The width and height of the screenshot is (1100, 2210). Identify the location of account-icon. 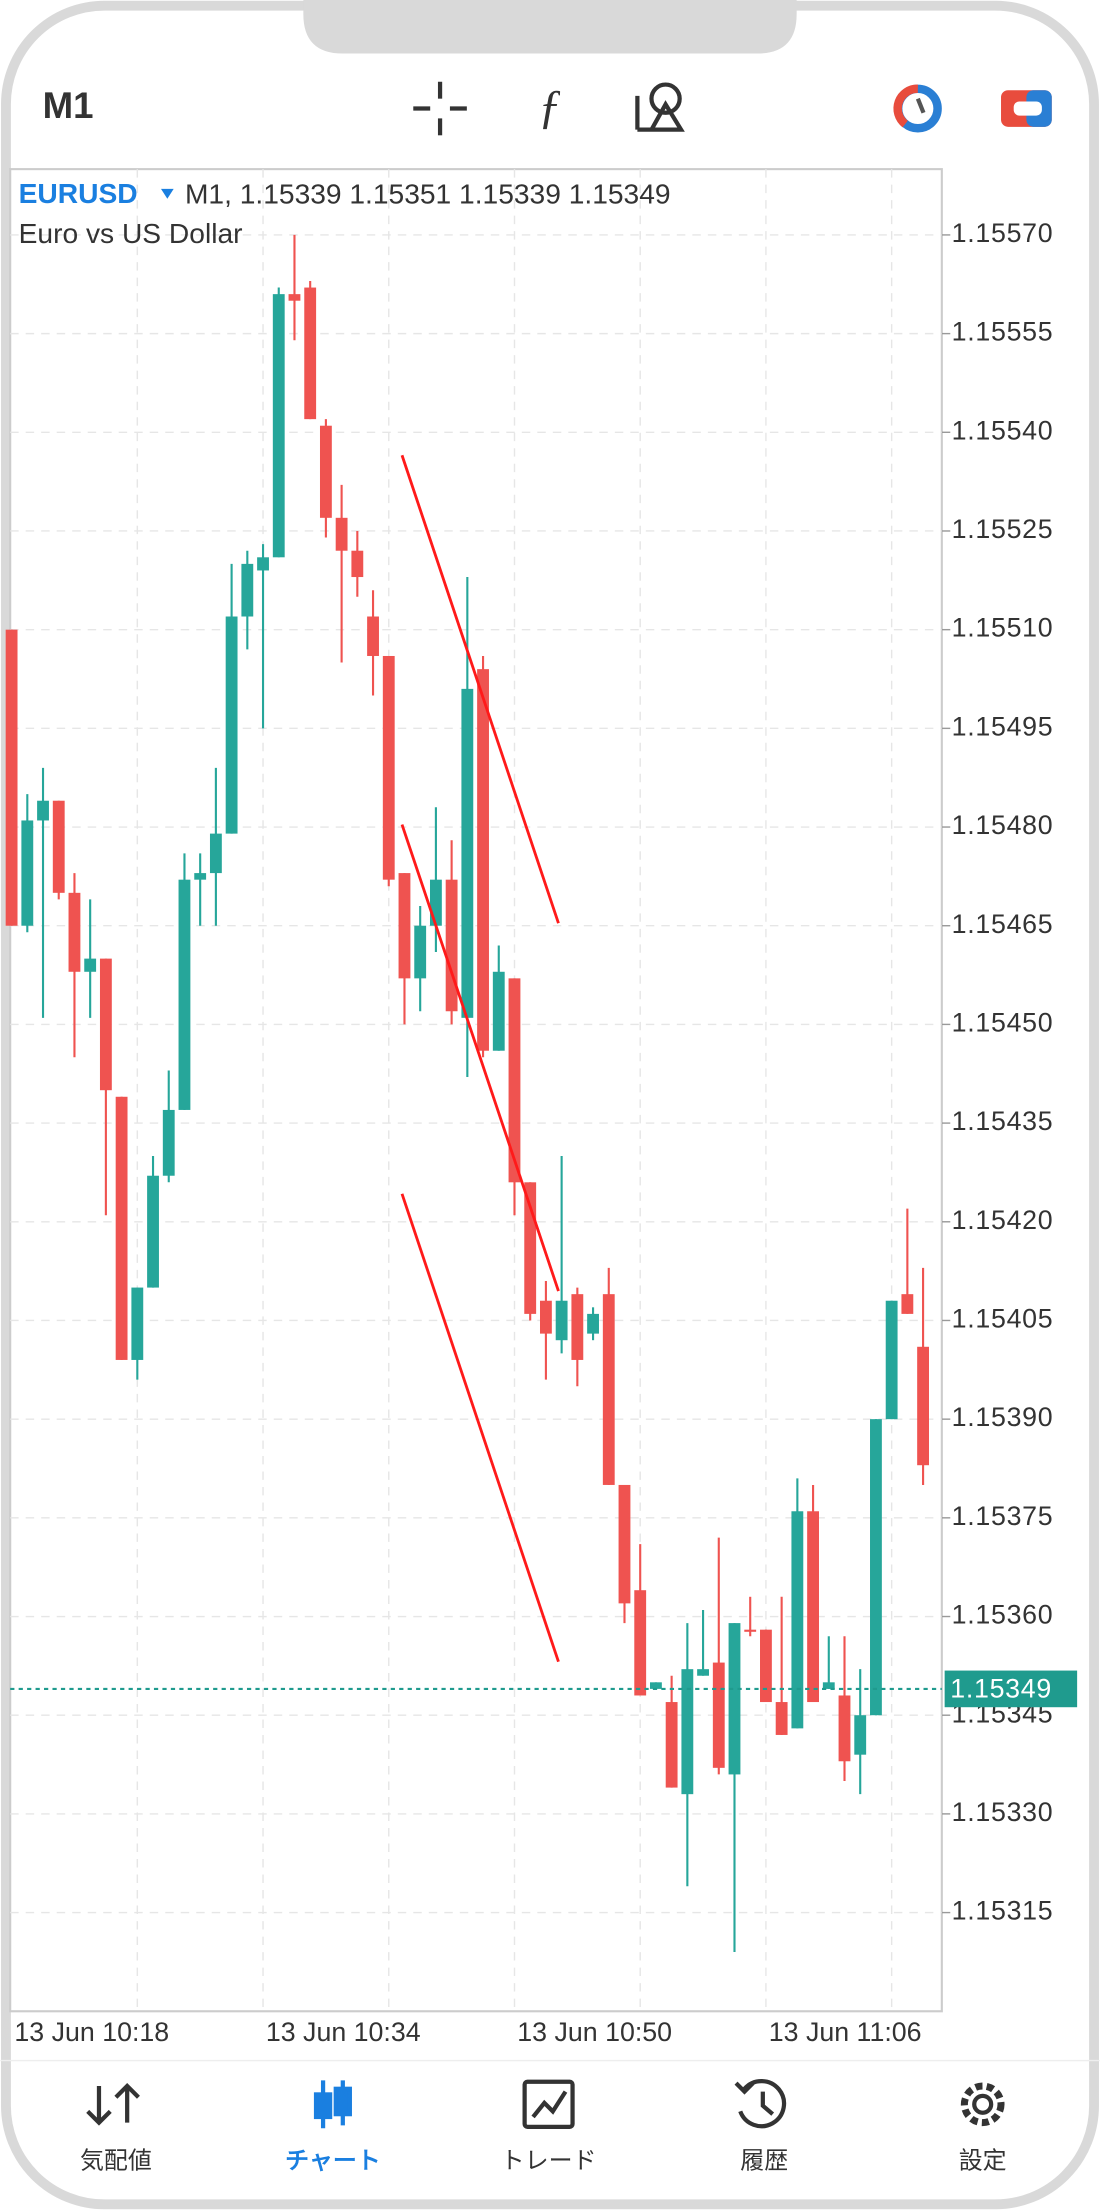
(917, 108).